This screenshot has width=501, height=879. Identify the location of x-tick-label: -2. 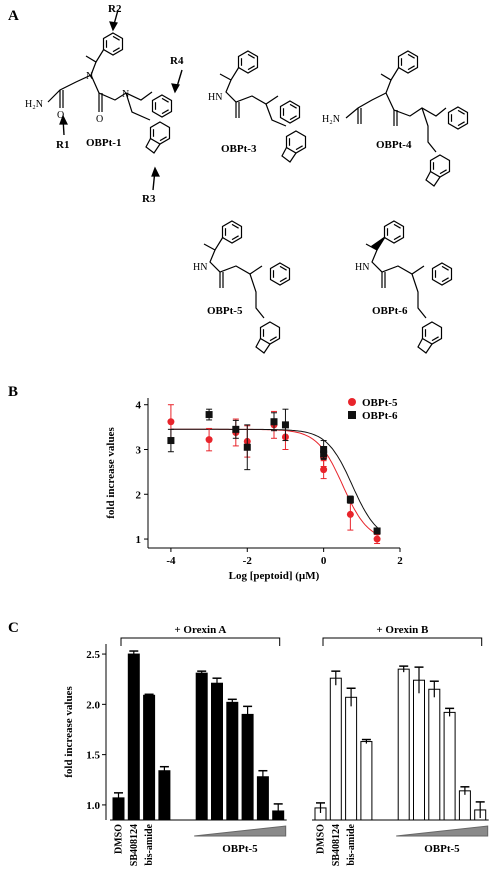
(248, 561).